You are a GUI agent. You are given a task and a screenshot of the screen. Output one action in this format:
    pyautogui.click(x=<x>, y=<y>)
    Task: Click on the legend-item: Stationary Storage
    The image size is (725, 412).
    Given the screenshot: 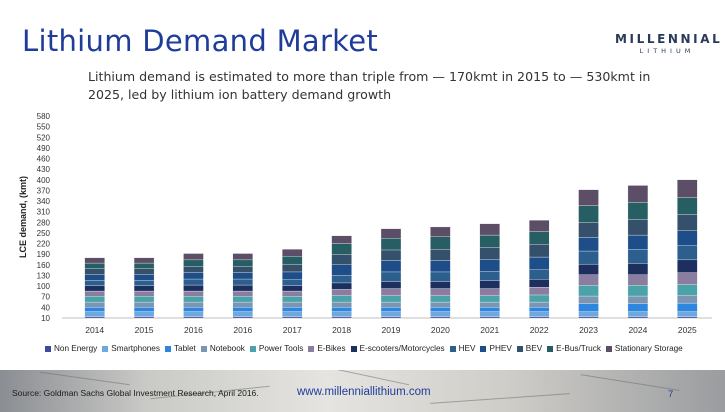 What is the action you would take?
    pyautogui.click(x=644, y=348)
    